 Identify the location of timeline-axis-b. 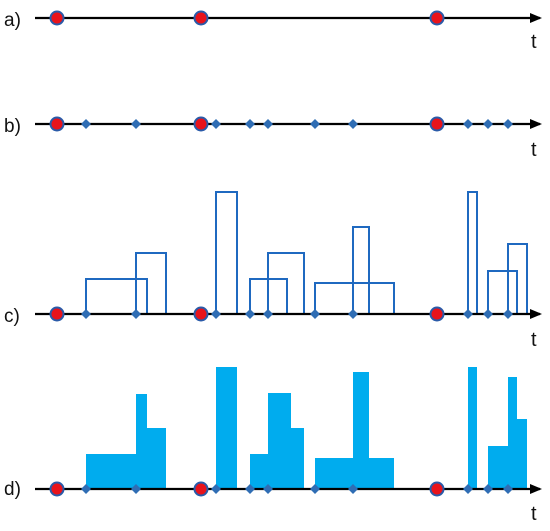
(288, 124).